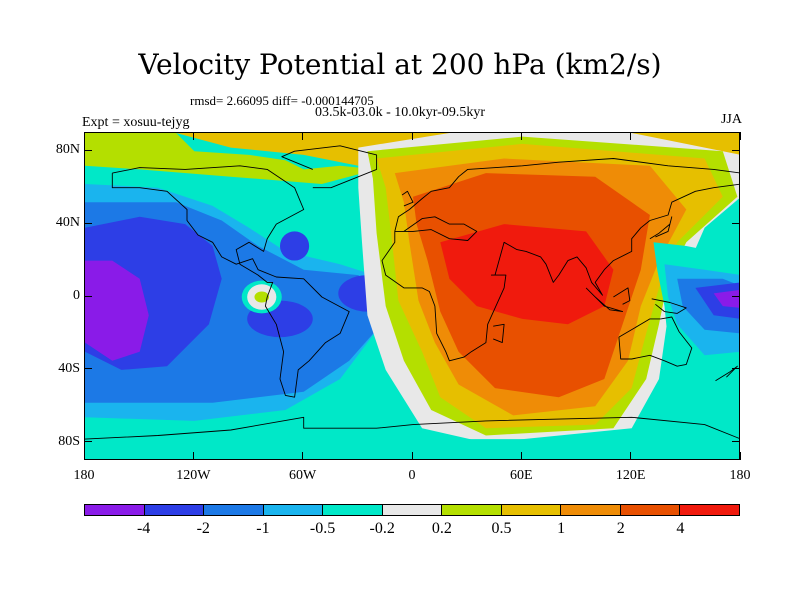 The image size is (800, 600). I want to click on contour-minus-2-caribbean, so click(294, 246).